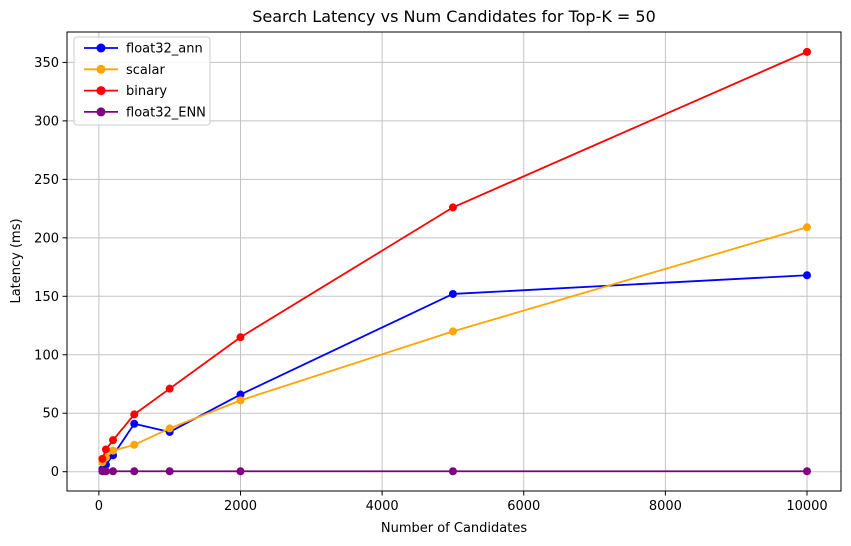  What do you see at coordinates (46, 180) in the screenshot?
I see `y-tick-label: 250` at bounding box center [46, 180].